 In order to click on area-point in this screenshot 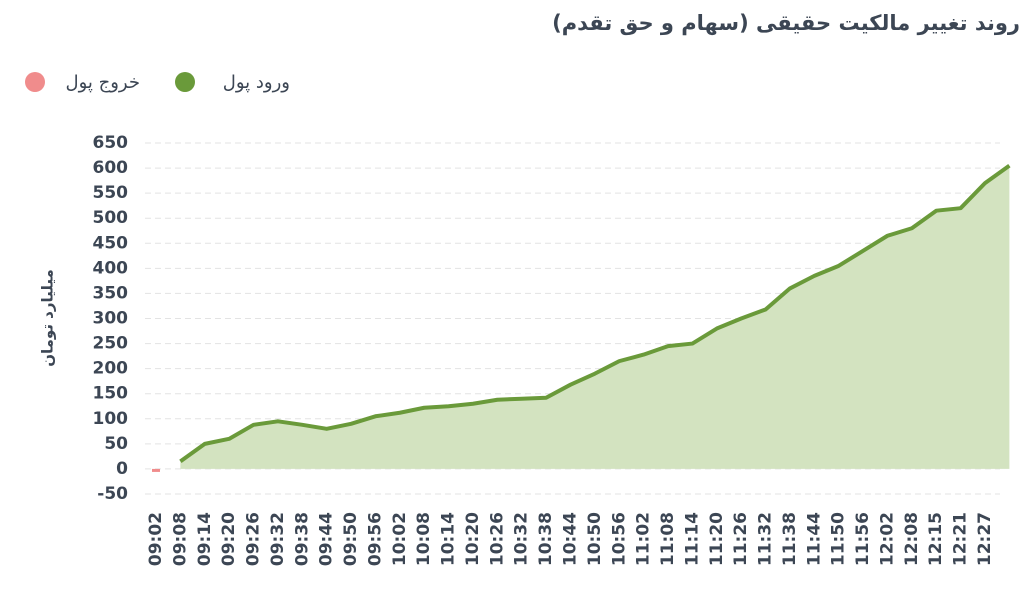, I will do `click(156, 470)`.